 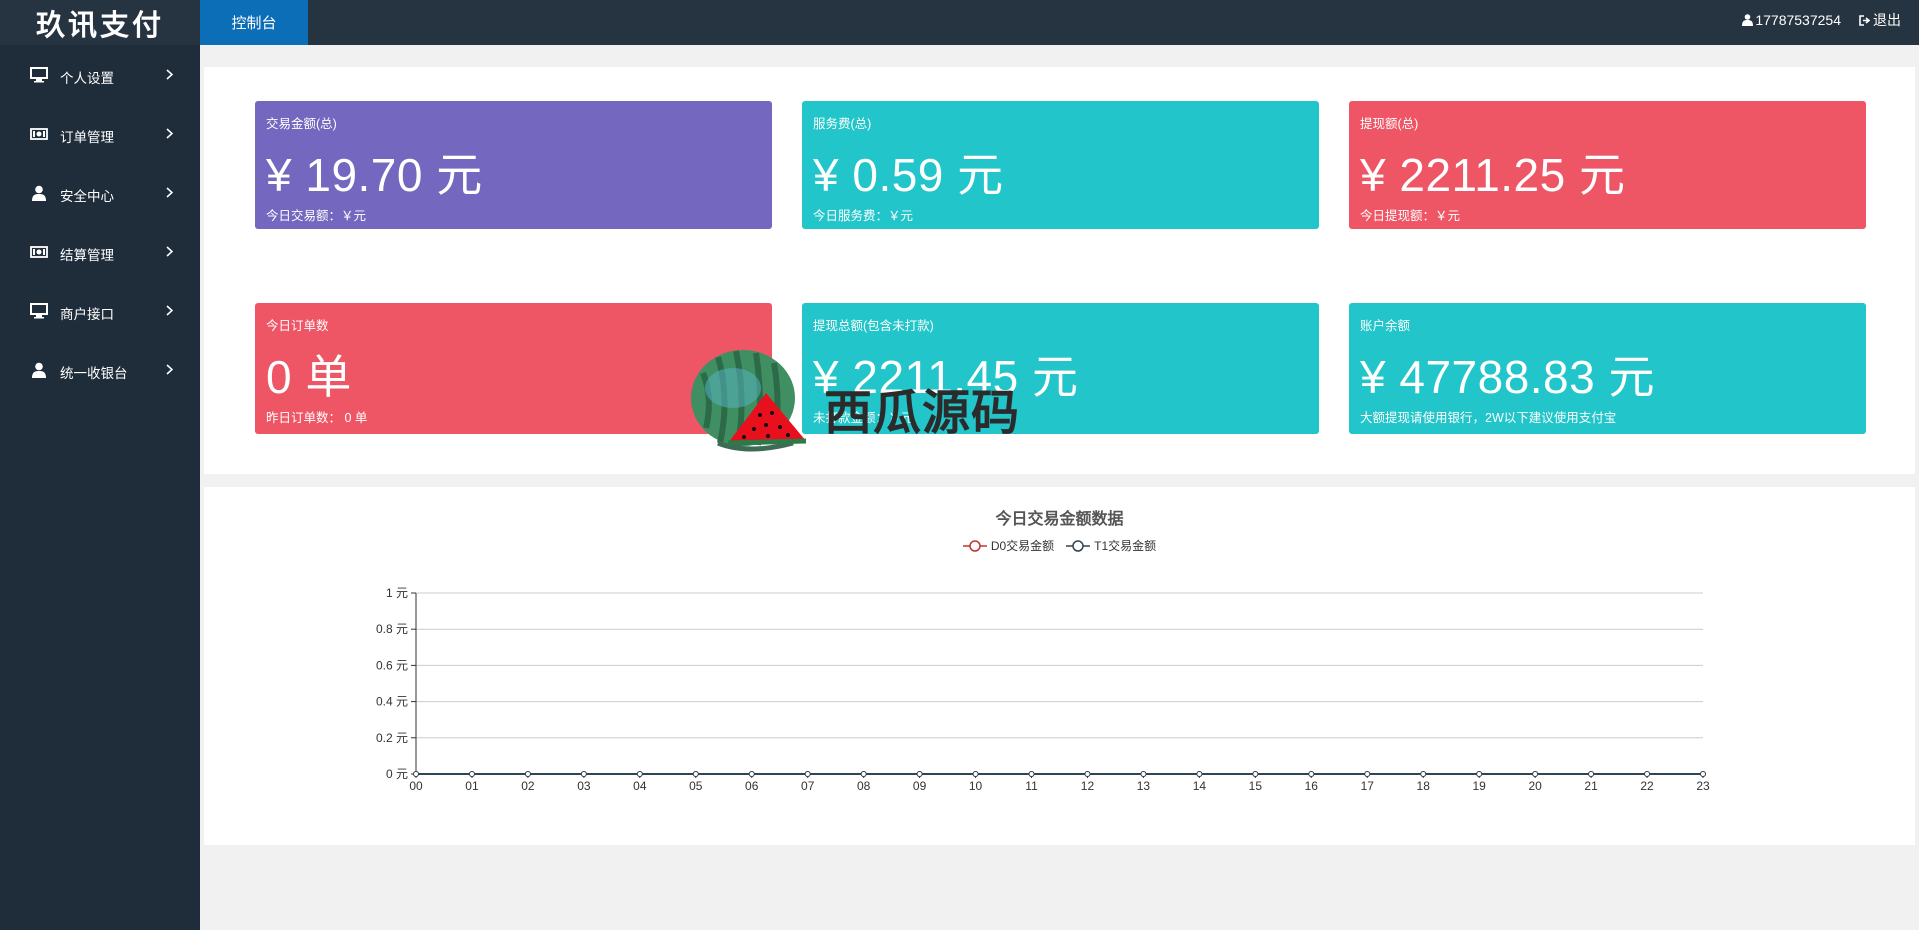 I want to click on sidebar-item-merchant-api: 商户接口, so click(x=100, y=311).